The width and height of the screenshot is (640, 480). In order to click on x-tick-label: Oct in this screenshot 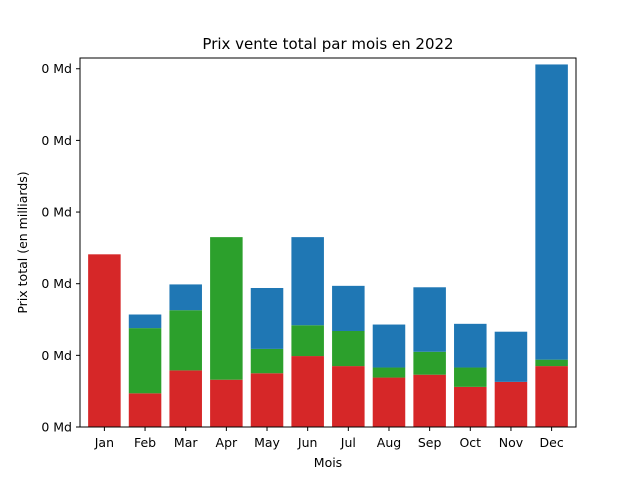, I will do `click(470, 442)`.